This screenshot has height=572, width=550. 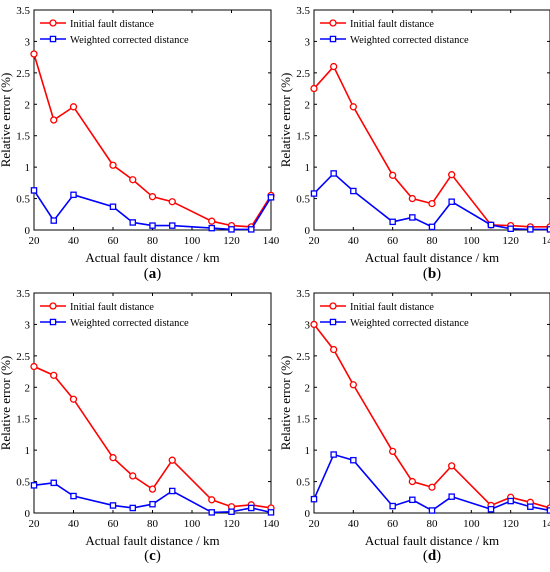 I want to click on panel-label: (b), so click(x=432, y=274).